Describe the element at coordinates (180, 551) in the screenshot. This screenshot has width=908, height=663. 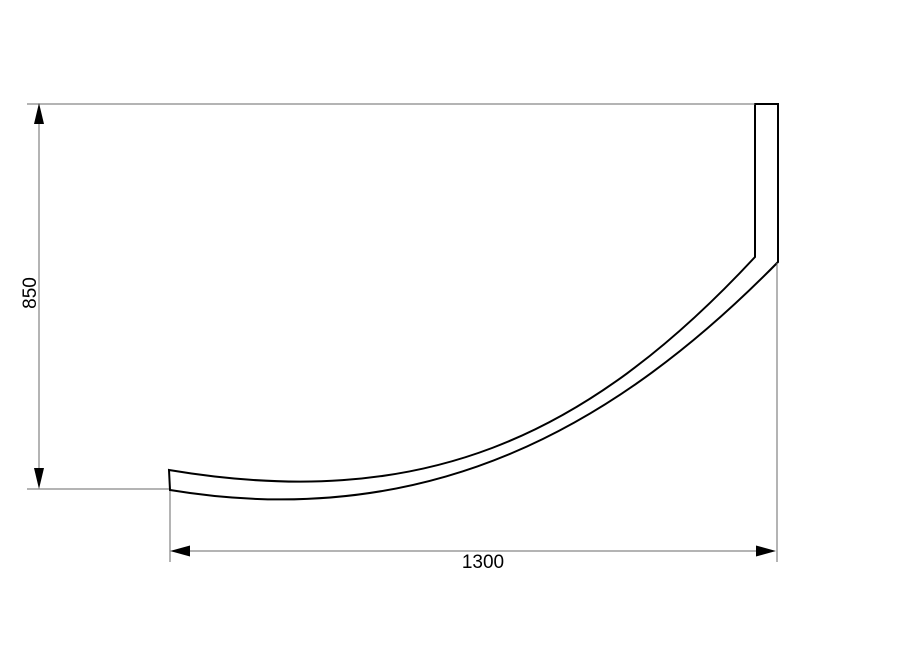
I see `arrowhead-left-icon` at that location.